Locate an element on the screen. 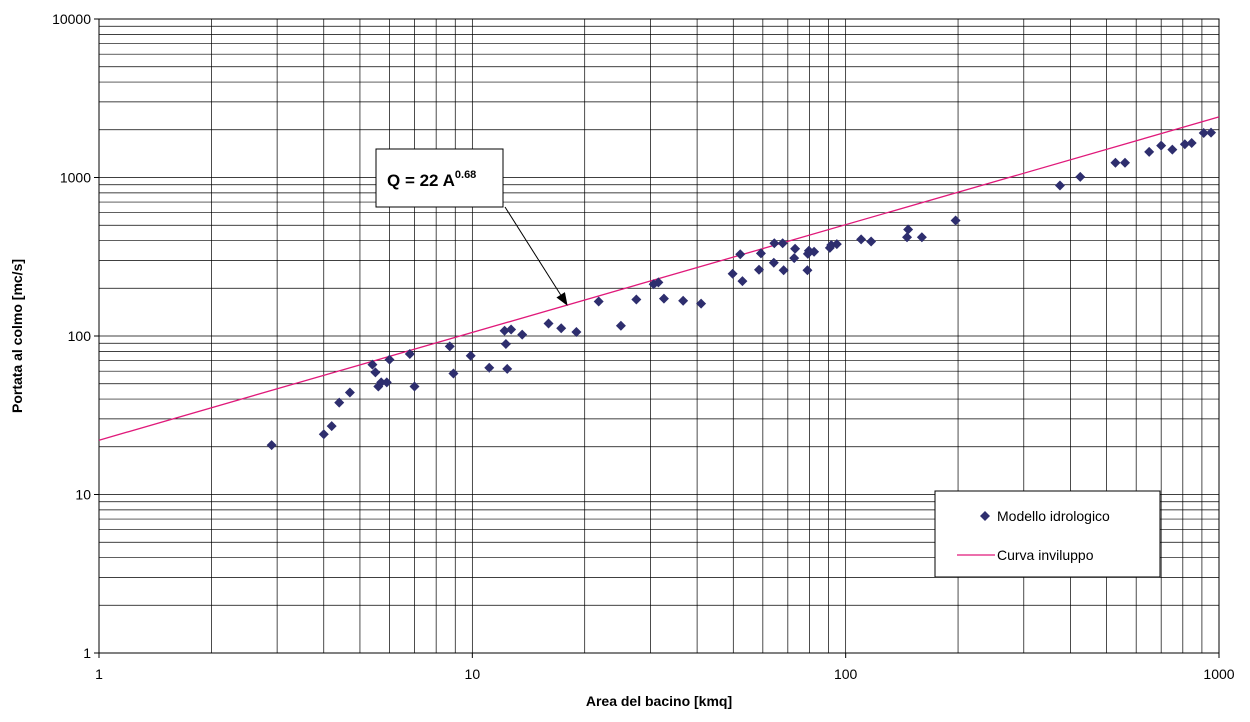 The width and height of the screenshot is (1250, 722). x-tick-label: 1 is located at coordinates (99, 674).